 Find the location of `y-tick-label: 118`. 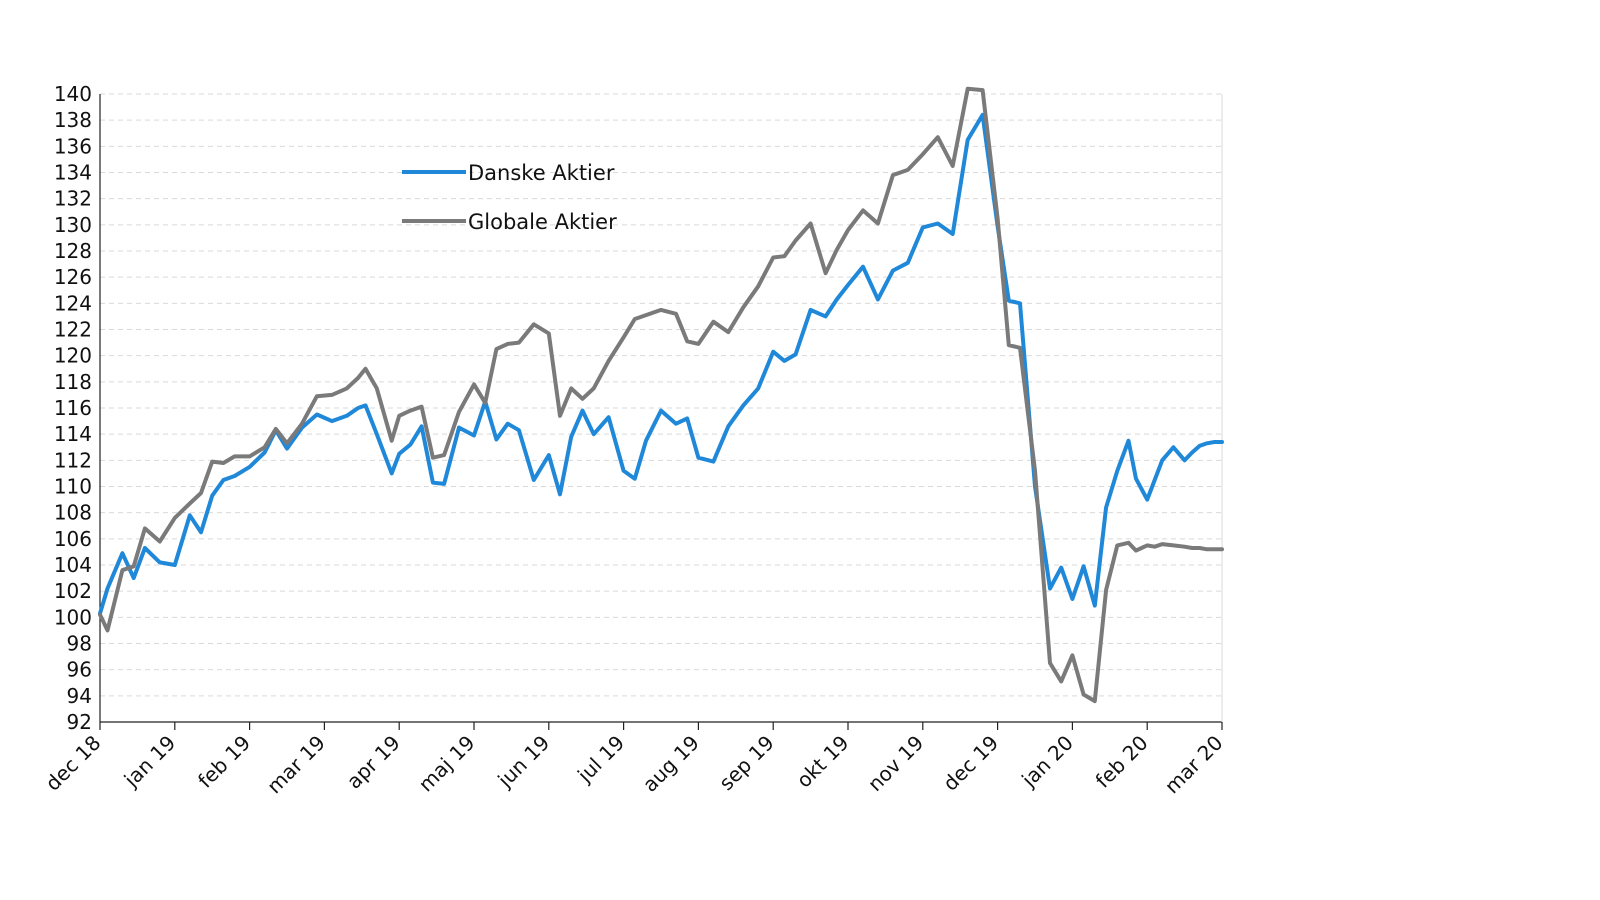

y-tick-label: 118 is located at coordinates (73, 382).